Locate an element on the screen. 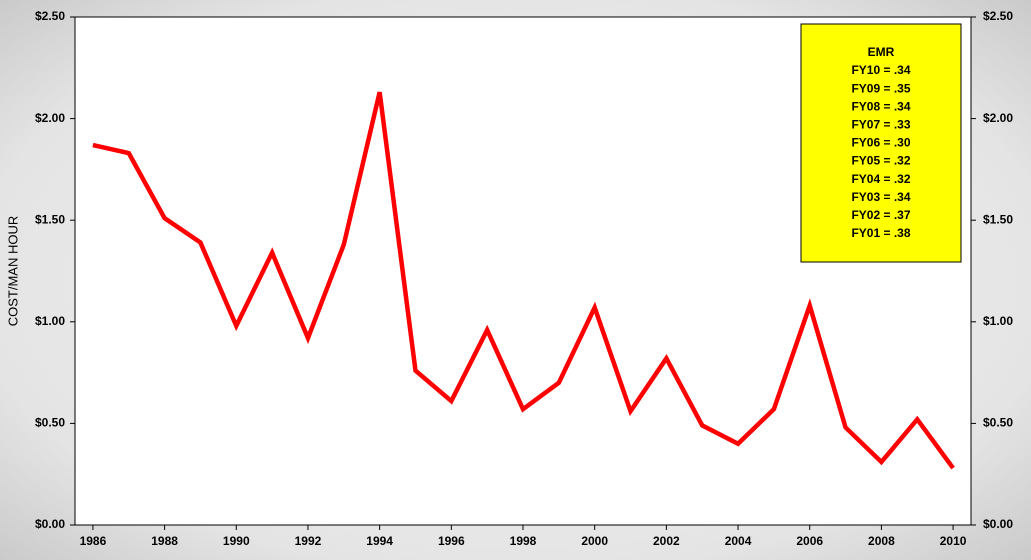  x-tick-label: 2000 is located at coordinates (594, 541).